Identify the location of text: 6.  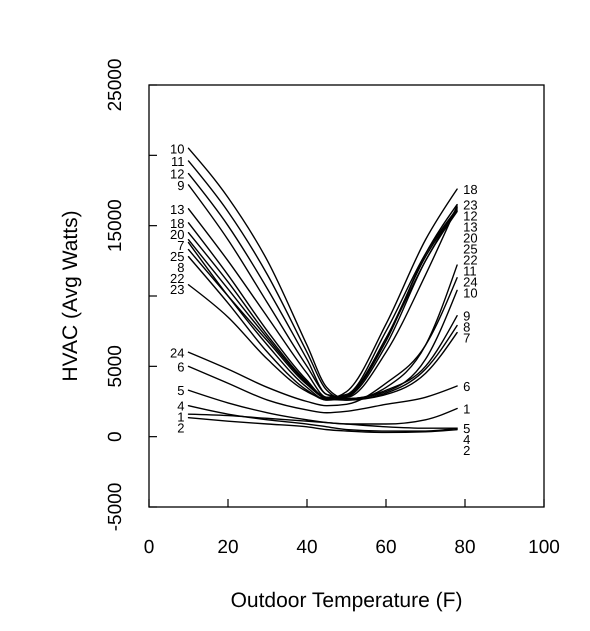
(466, 386).